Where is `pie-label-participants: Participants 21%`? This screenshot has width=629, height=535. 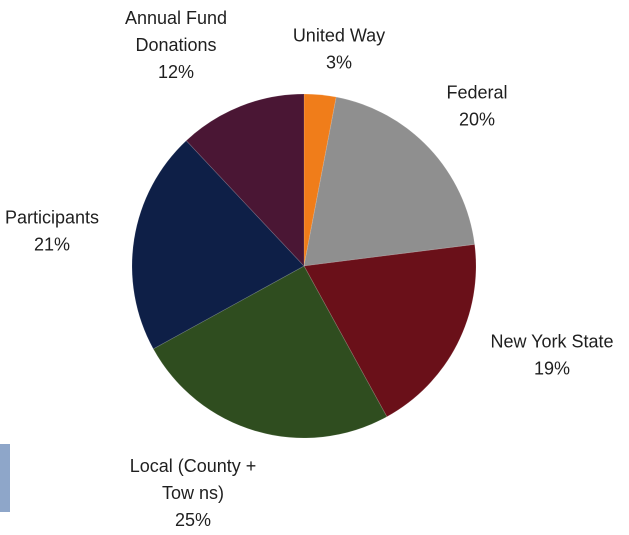
pie-label-participants: Participants 21% is located at coordinates (52, 230).